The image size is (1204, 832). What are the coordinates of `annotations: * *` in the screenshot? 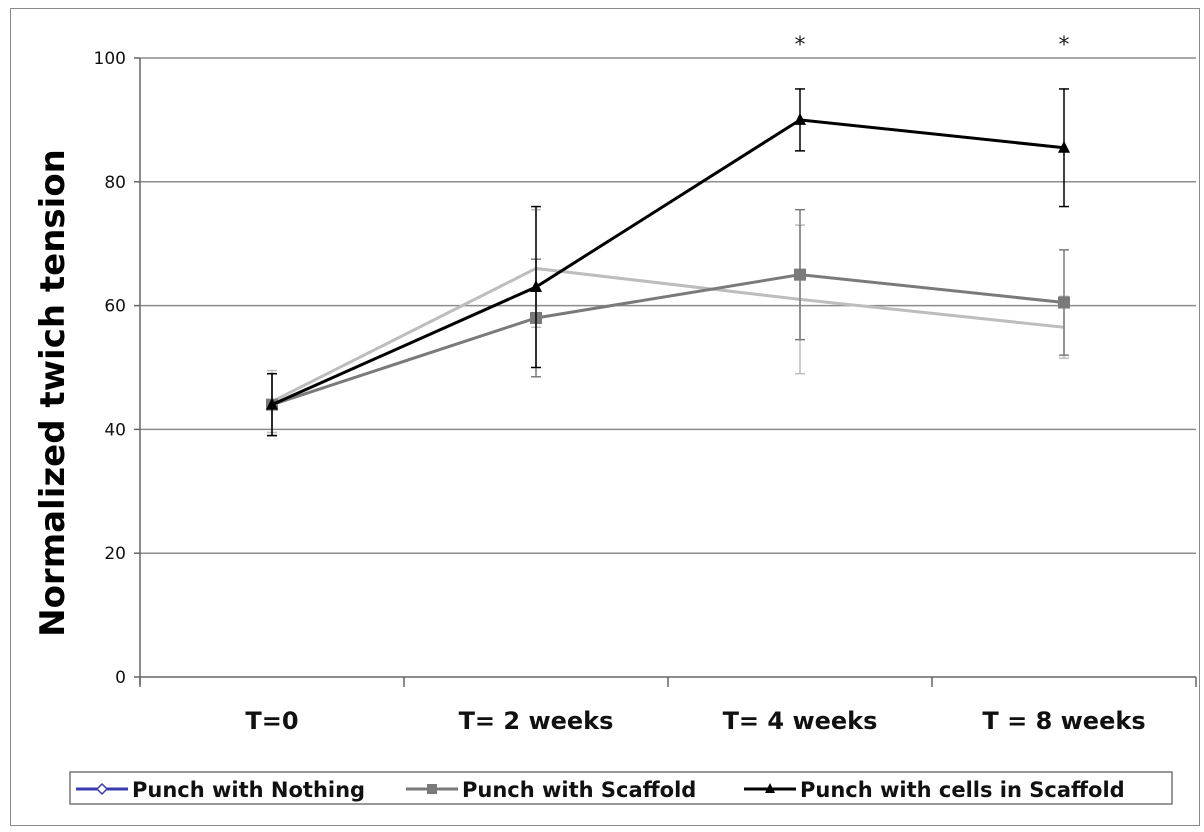 It's located at (932, 45).